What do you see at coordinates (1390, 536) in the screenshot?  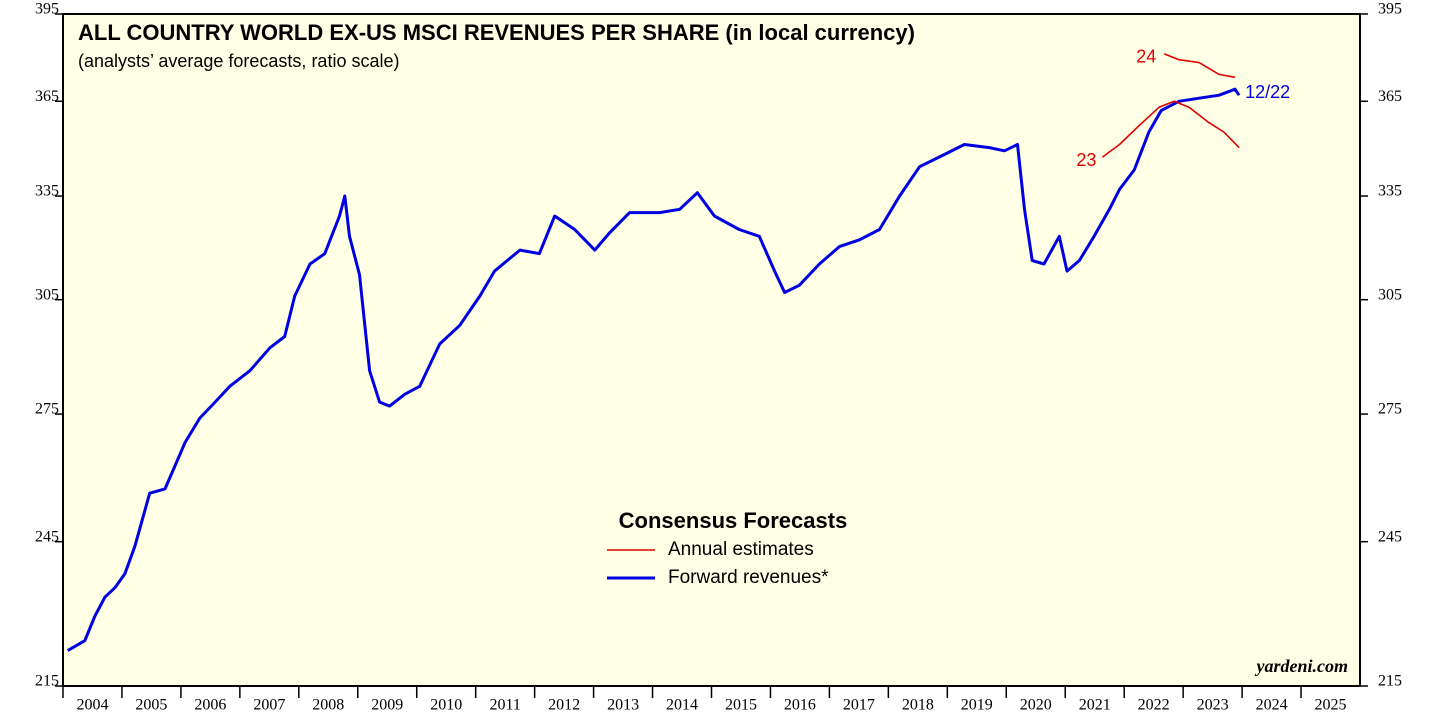 I see `y-tick-label-right: 245` at bounding box center [1390, 536].